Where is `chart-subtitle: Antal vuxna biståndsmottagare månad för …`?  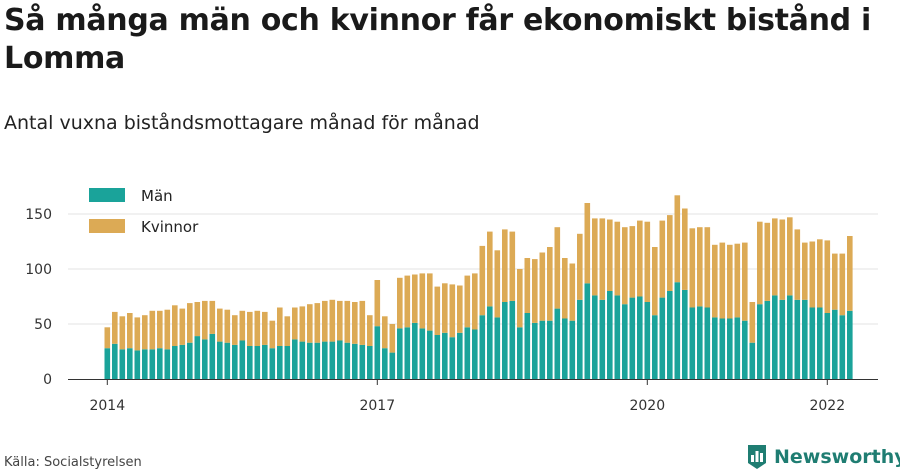
chart-subtitle: Antal vuxna biståndsmottagare månad för … is located at coordinates (242, 123).